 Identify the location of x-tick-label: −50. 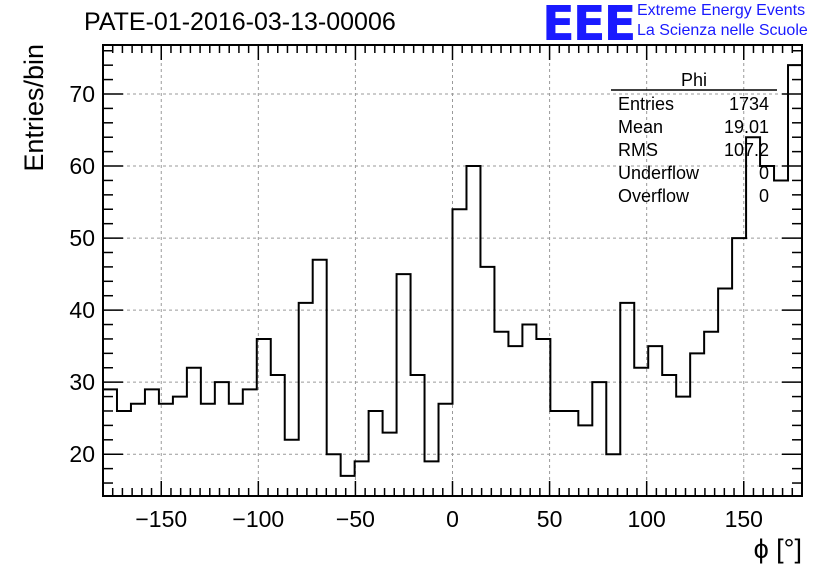
(355, 519).